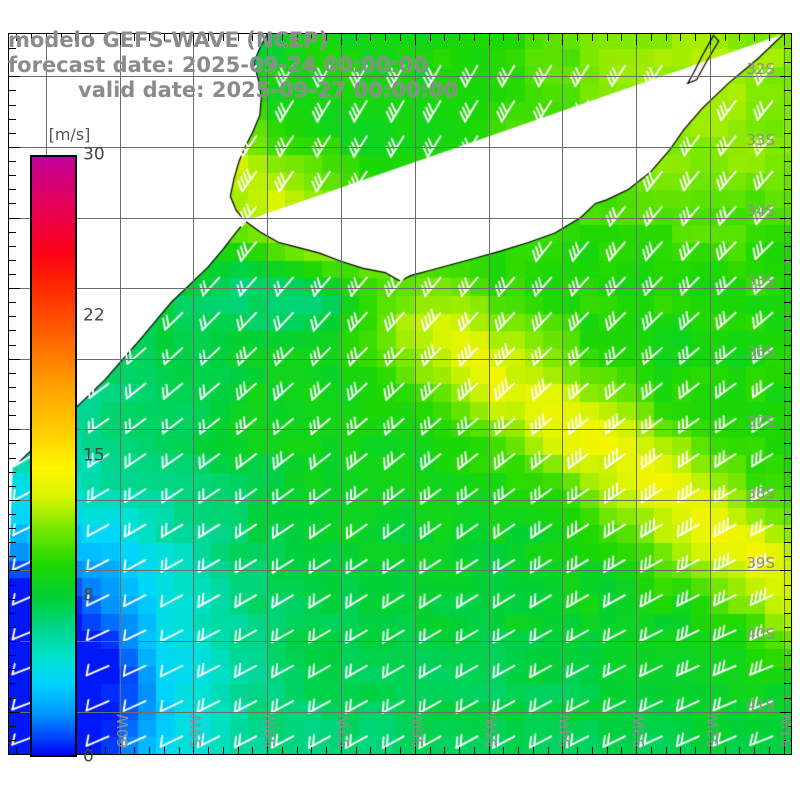  Describe the element at coordinates (760, 634) in the screenshot. I see `latitude-label: 40S` at that location.